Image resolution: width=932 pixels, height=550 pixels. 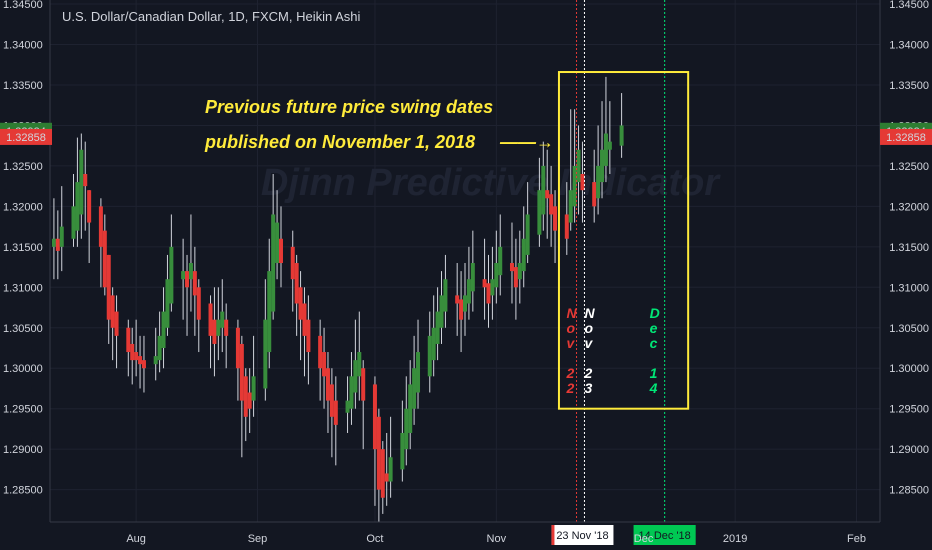 I want to click on y-tick-label-right: 1.30500, so click(x=909, y=329).